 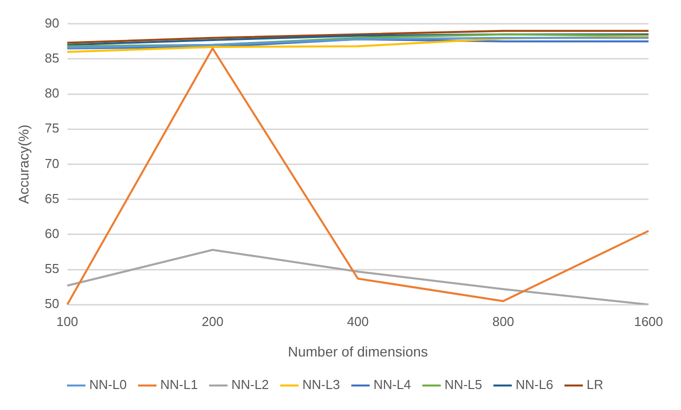 I want to click on legend-label: NN-L5, so click(x=463, y=384).